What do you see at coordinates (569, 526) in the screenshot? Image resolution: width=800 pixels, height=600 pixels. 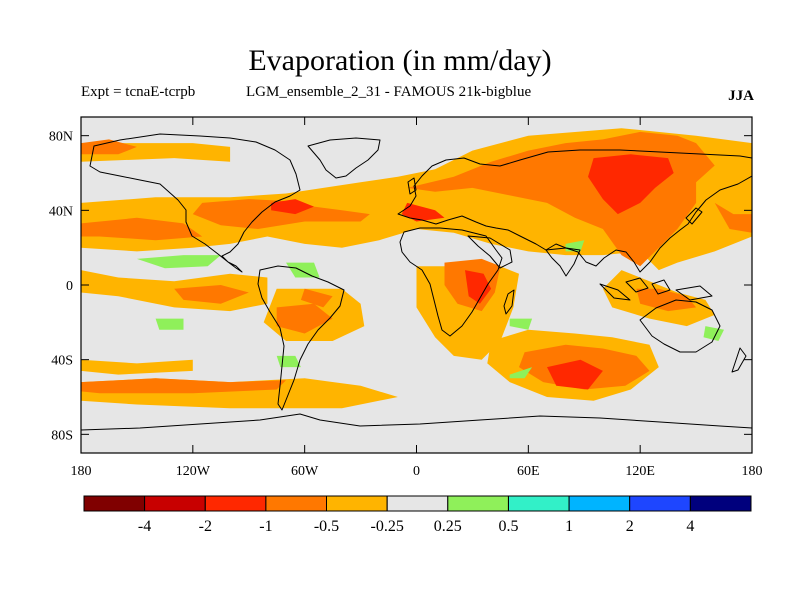 I see `colorbar-label: 1` at bounding box center [569, 526].